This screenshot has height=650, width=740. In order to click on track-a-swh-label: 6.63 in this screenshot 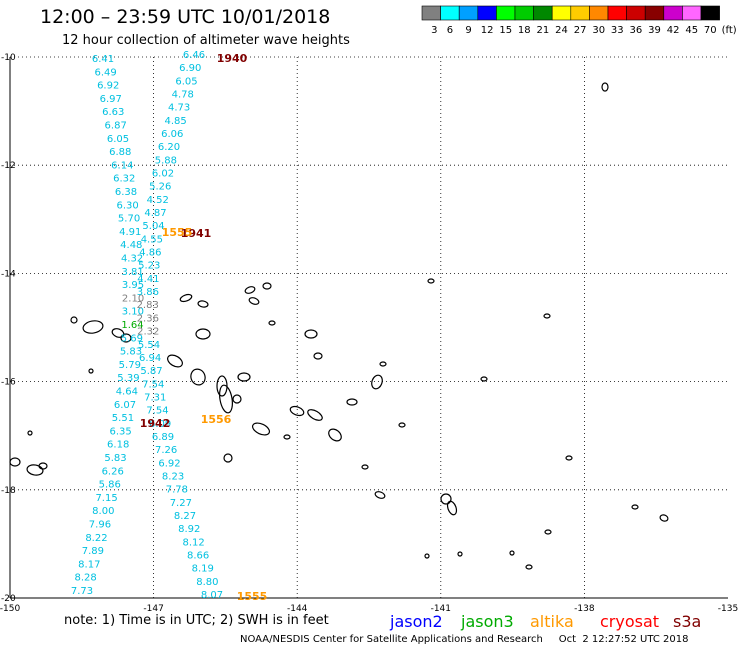, I will do `click(113, 112)`.